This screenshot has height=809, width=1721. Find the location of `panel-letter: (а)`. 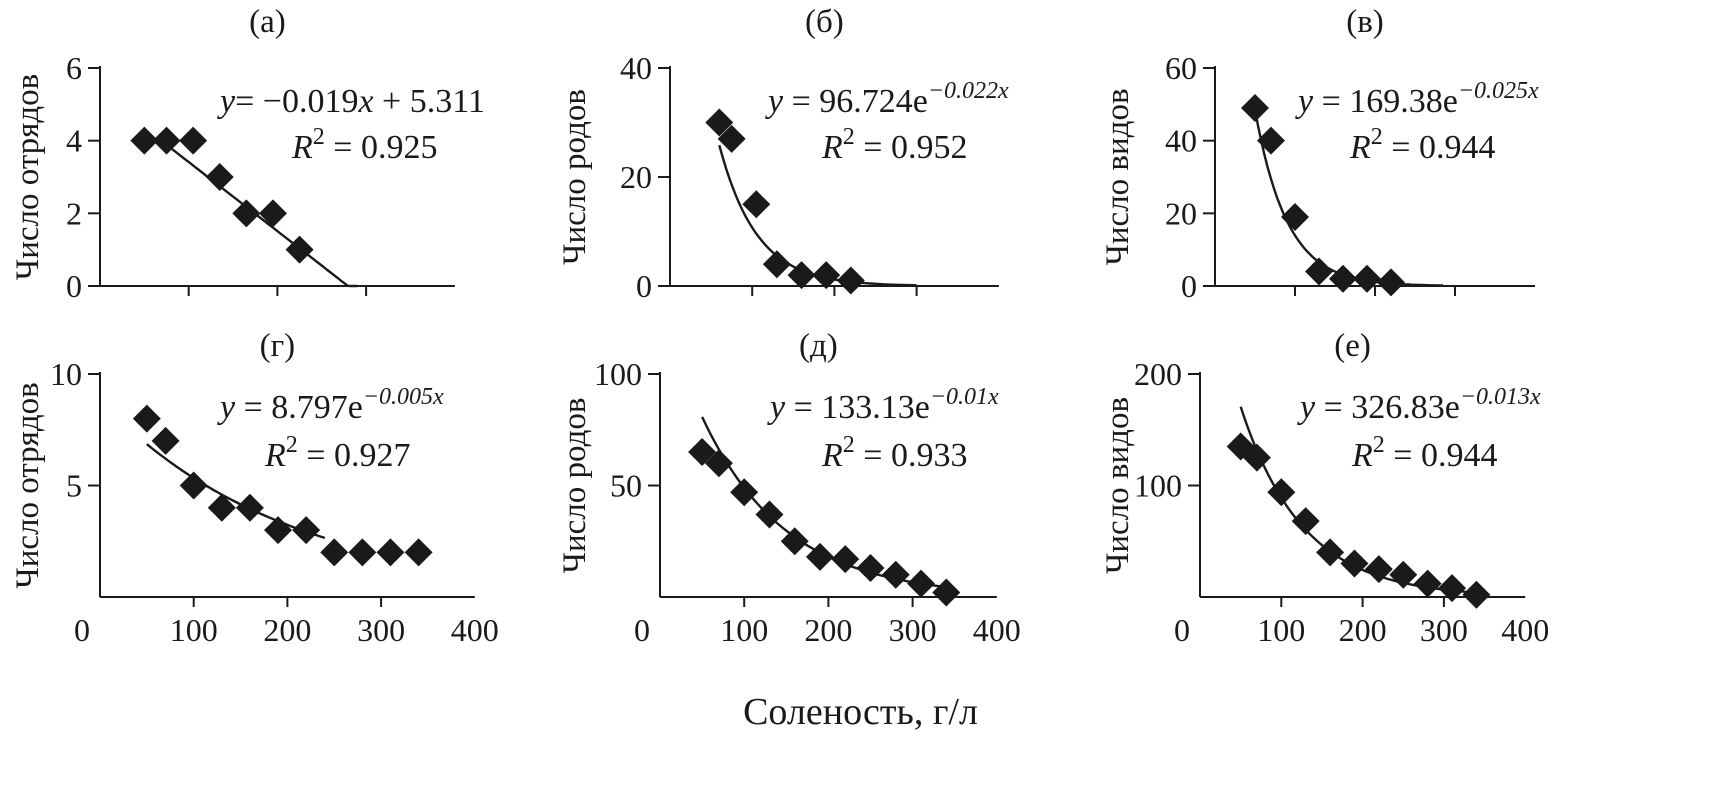

panel-letter: (а) is located at coordinates (267, 22).